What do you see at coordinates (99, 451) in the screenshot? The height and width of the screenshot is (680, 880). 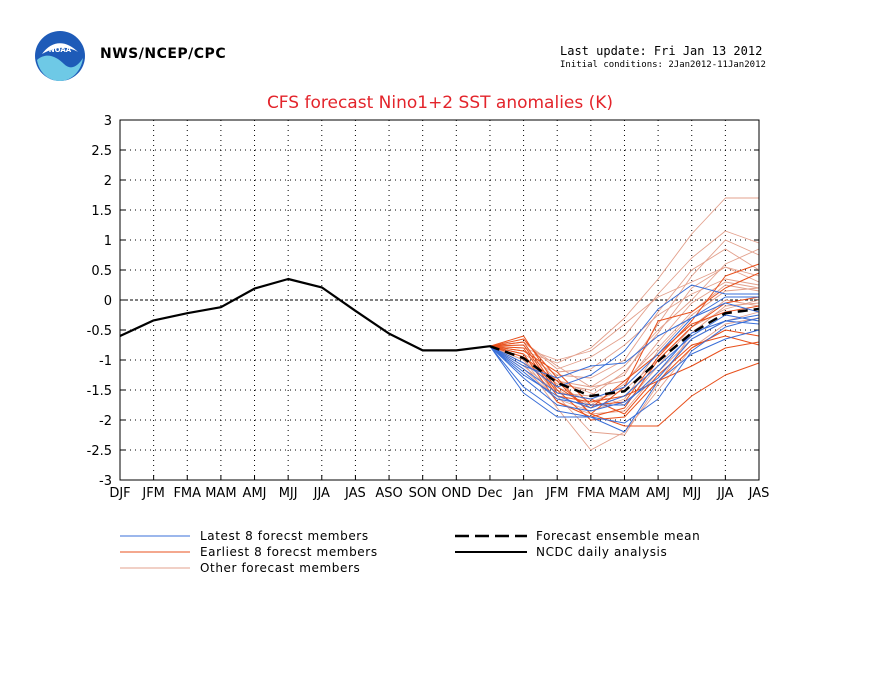 I see `y-tick-label: -2.5` at bounding box center [99, 451].